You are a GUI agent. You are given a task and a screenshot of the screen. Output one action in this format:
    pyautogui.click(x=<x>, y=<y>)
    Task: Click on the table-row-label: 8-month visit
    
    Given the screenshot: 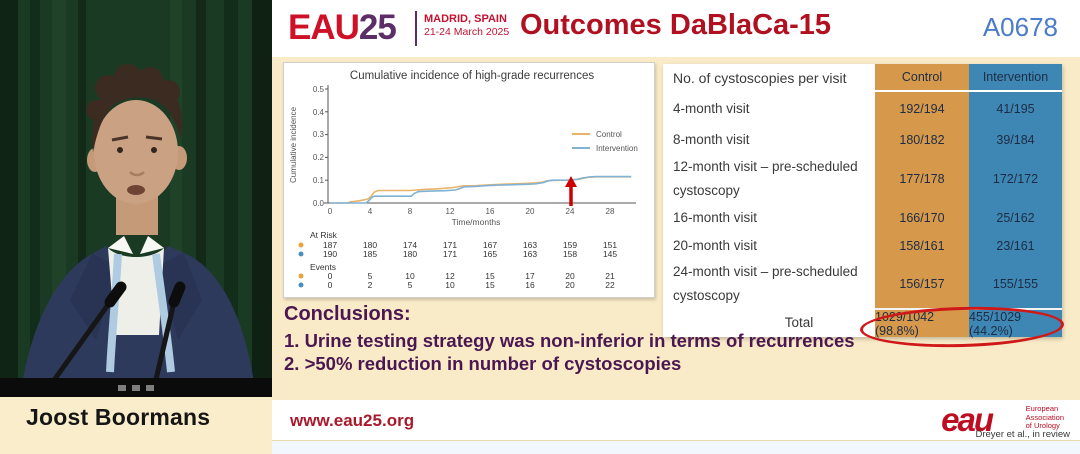 What is the action you would take?
    pyautogui.click(x=711, y=139)
    